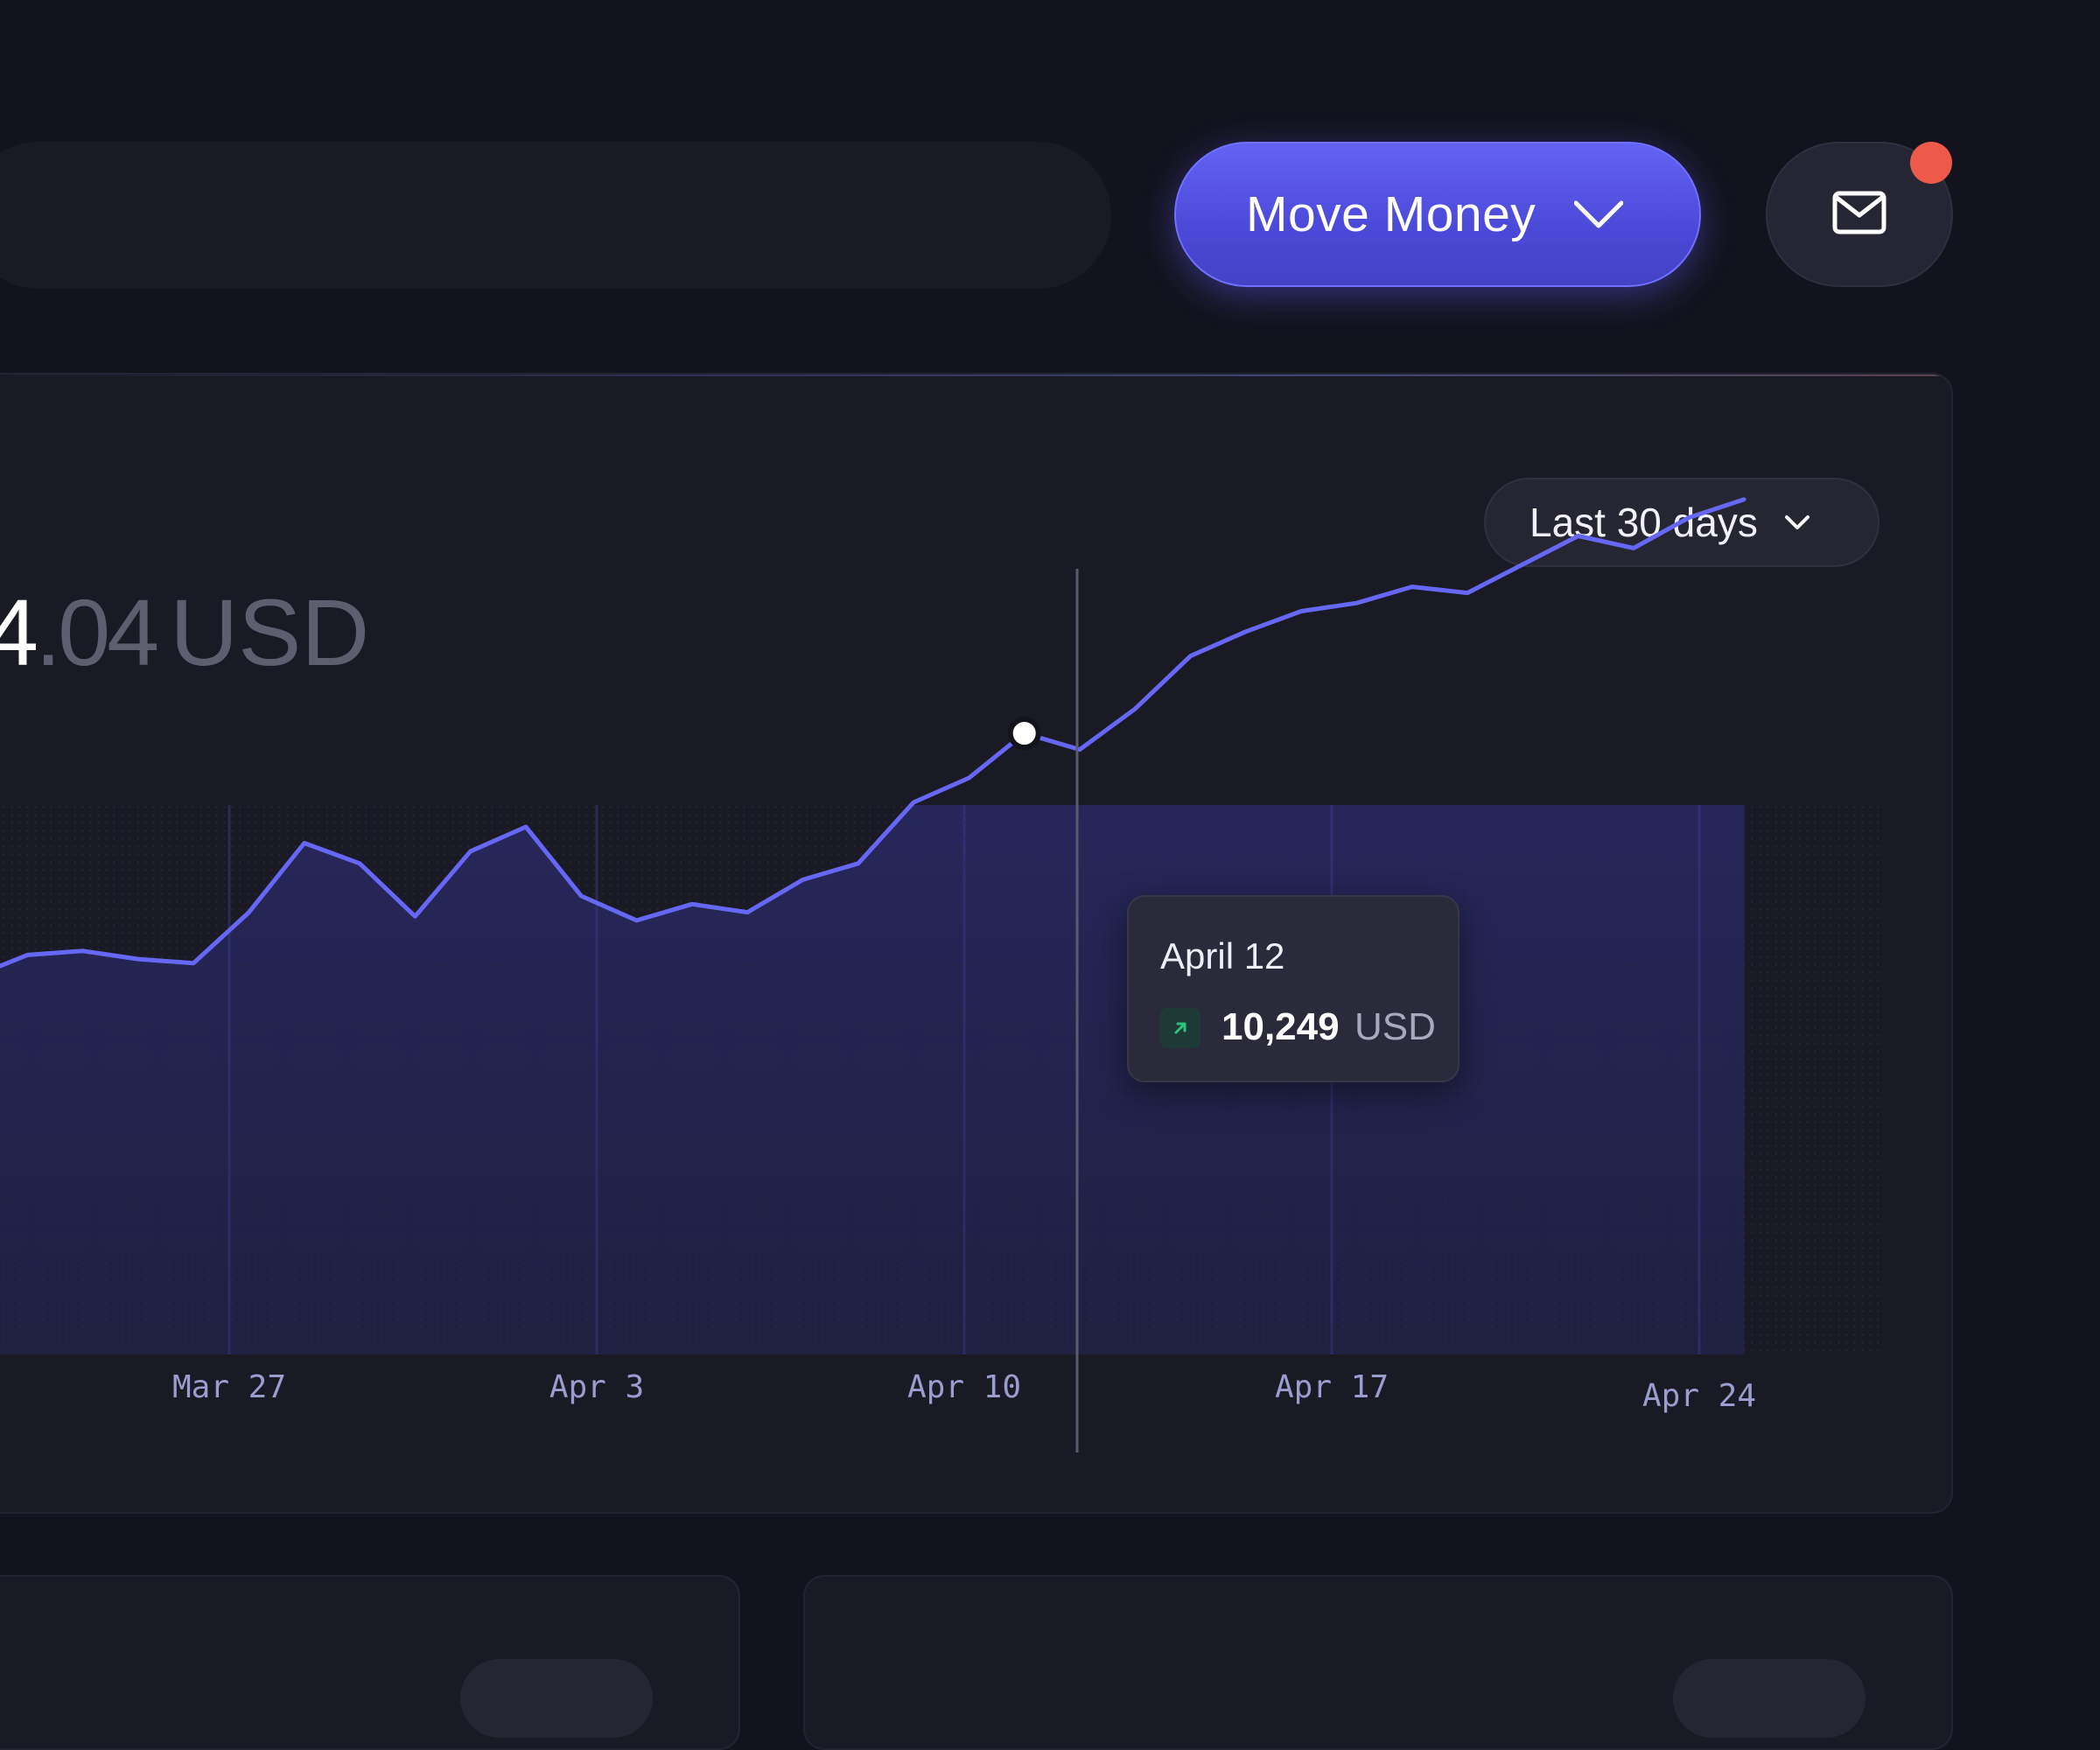 This screenshot has height=1750, width=2100. What do you see at coordinates (1859, 215) in the screenshot?
I see `mail-icon` at bounding box center [1859, 215].